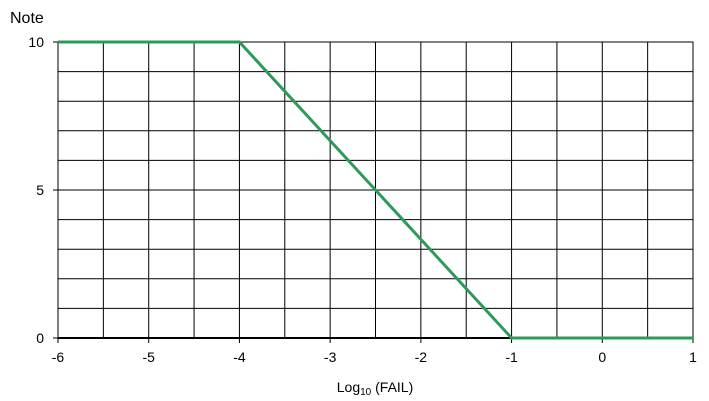 The height and width of the screenshot is (401, 709). Describe the element at coordinates (693, 357) in the screenshot. I see `x-tick-label: 1` at that location.